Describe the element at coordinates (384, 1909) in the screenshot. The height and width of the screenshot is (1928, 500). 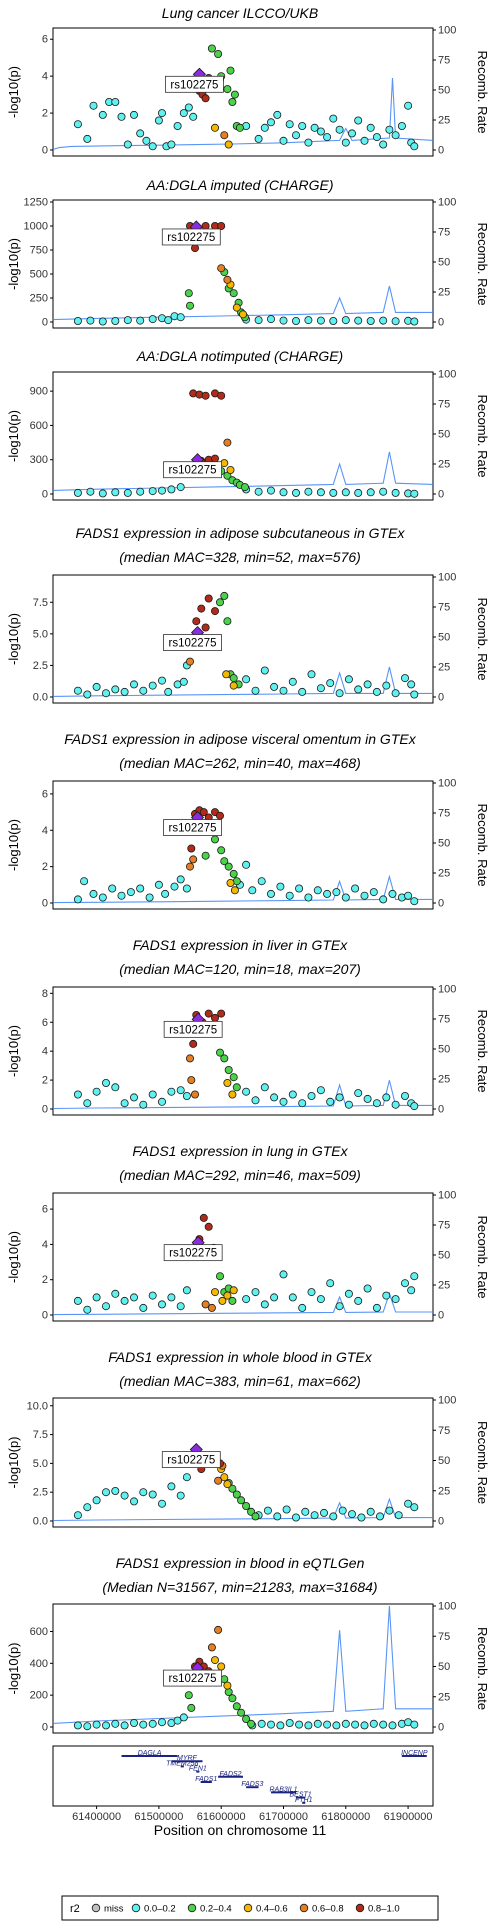
I see `legend-label: 0.8–1.0` at that location.